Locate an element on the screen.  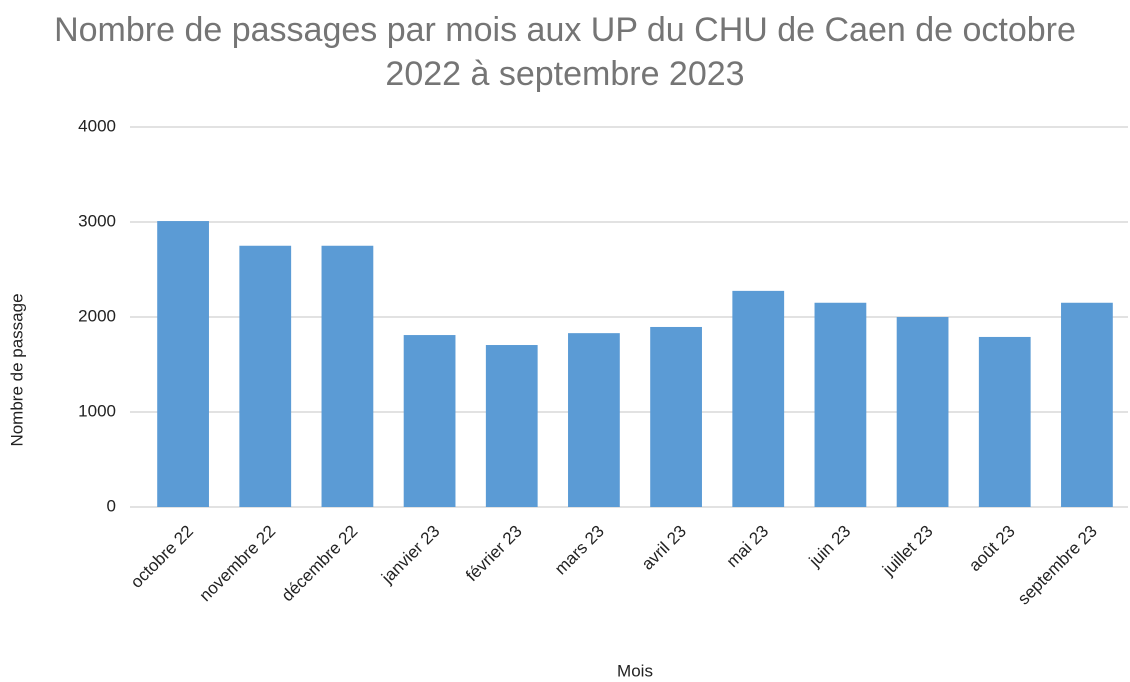
y-tick-label: 1000 is located at coordinates (97, 410).